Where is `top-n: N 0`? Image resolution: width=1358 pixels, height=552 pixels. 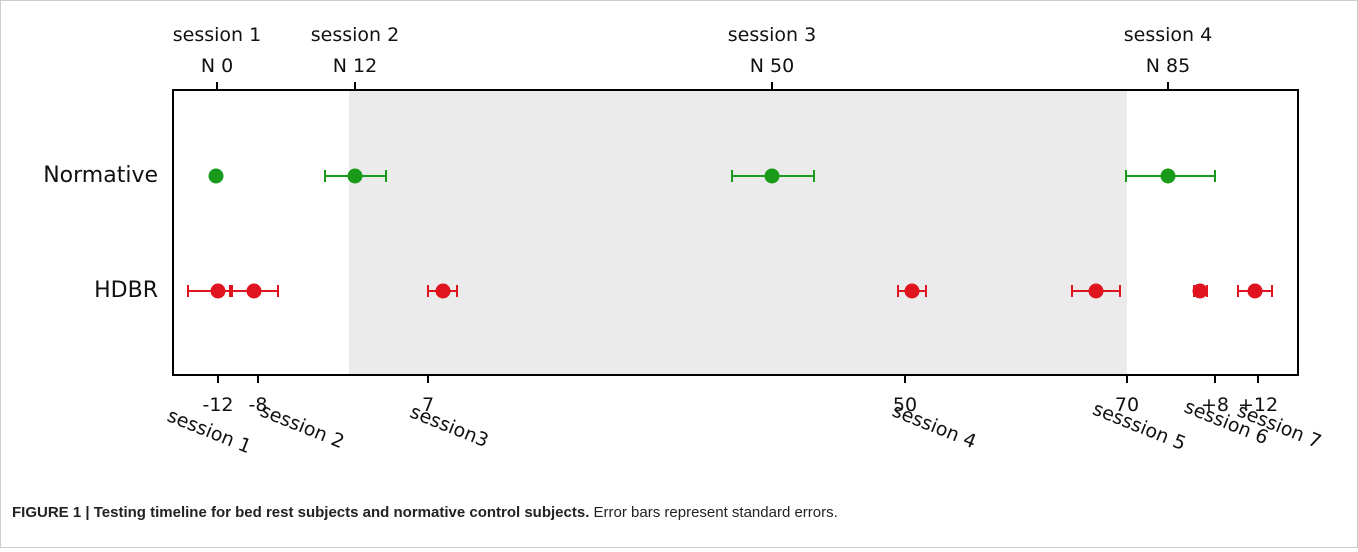
top-n: N 0 is located at coordinates (217, 66).